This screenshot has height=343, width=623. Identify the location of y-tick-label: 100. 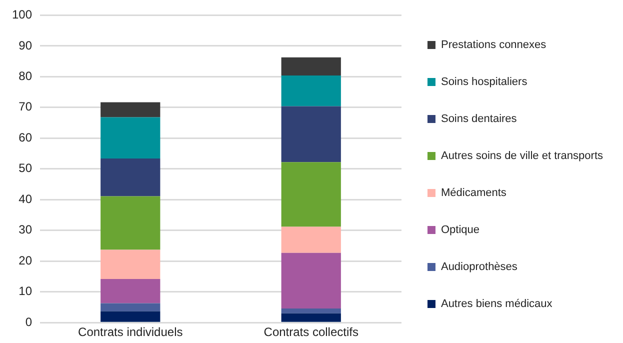
(22, 15).